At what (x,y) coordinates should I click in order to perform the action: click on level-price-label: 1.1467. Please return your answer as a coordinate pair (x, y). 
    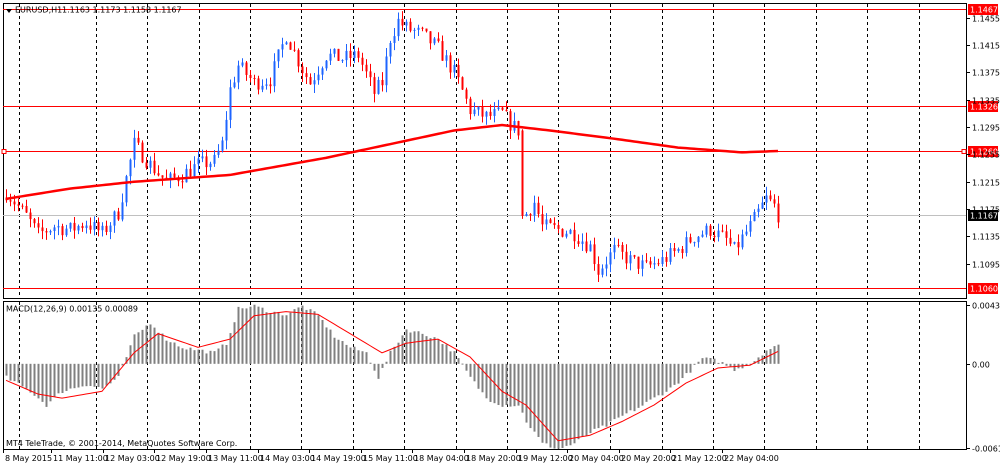
    Looking at the image, I should click on (984, 10).